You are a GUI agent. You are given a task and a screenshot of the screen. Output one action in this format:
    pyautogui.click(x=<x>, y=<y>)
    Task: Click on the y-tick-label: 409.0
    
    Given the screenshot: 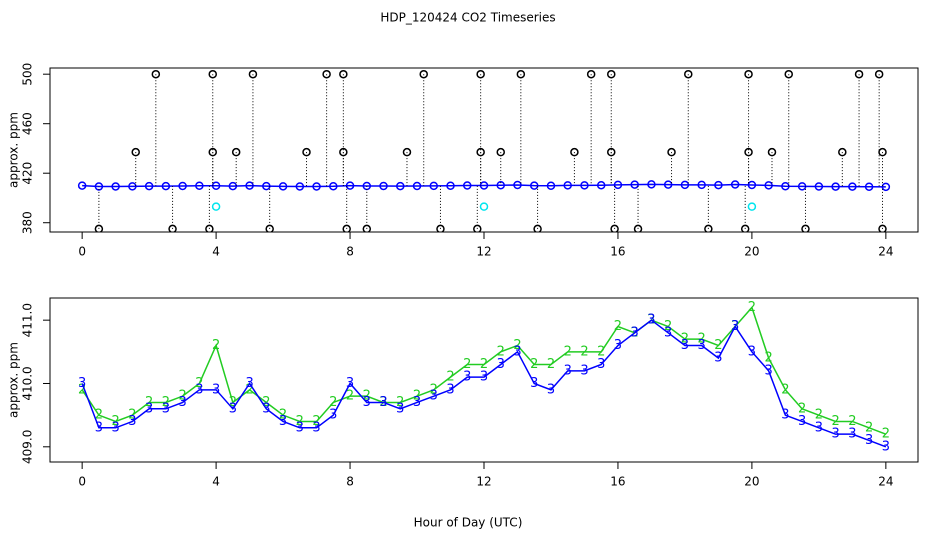 What is the action you would take?
    pyautogui.click(x=28, y=447)
    